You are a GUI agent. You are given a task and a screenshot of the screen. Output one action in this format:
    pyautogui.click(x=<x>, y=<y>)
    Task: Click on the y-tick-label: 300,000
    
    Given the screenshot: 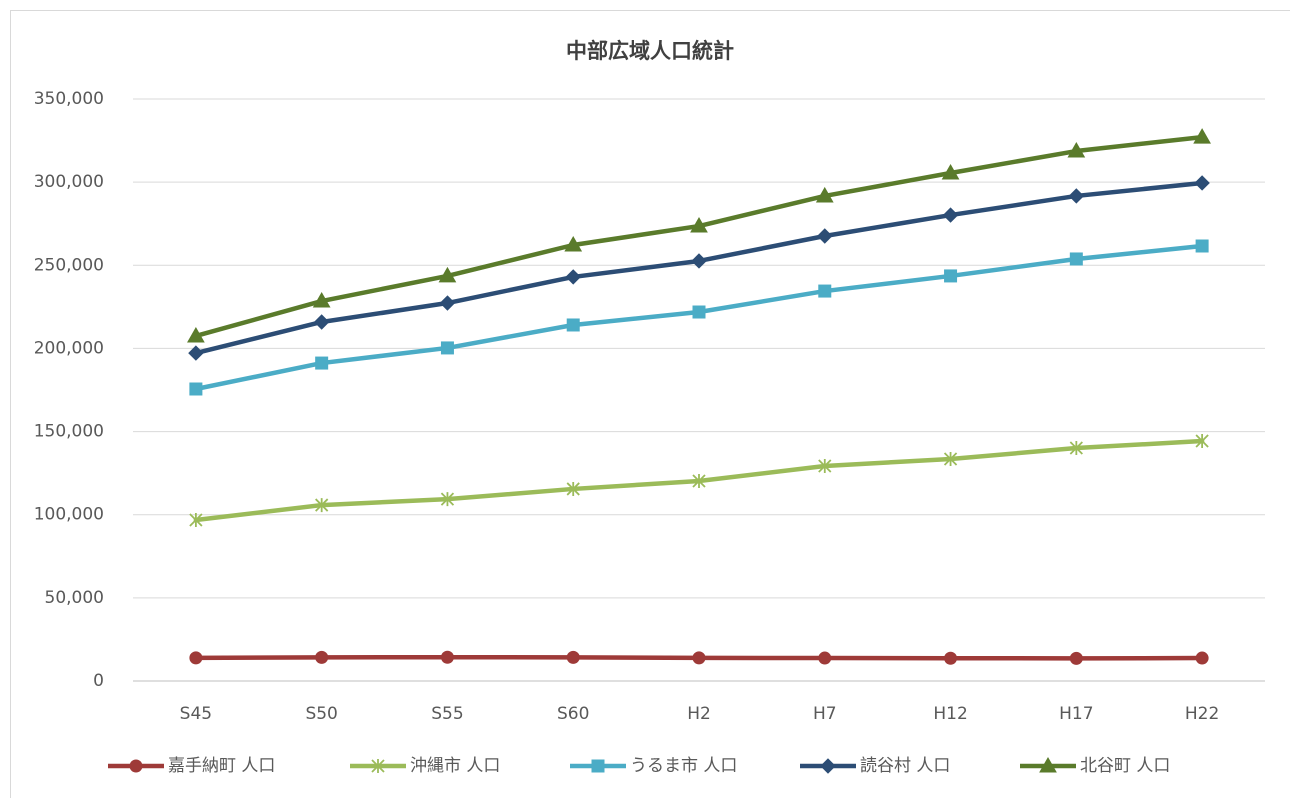 What is the action you would take?
    pyautogui.click(x=69, y=182)
    